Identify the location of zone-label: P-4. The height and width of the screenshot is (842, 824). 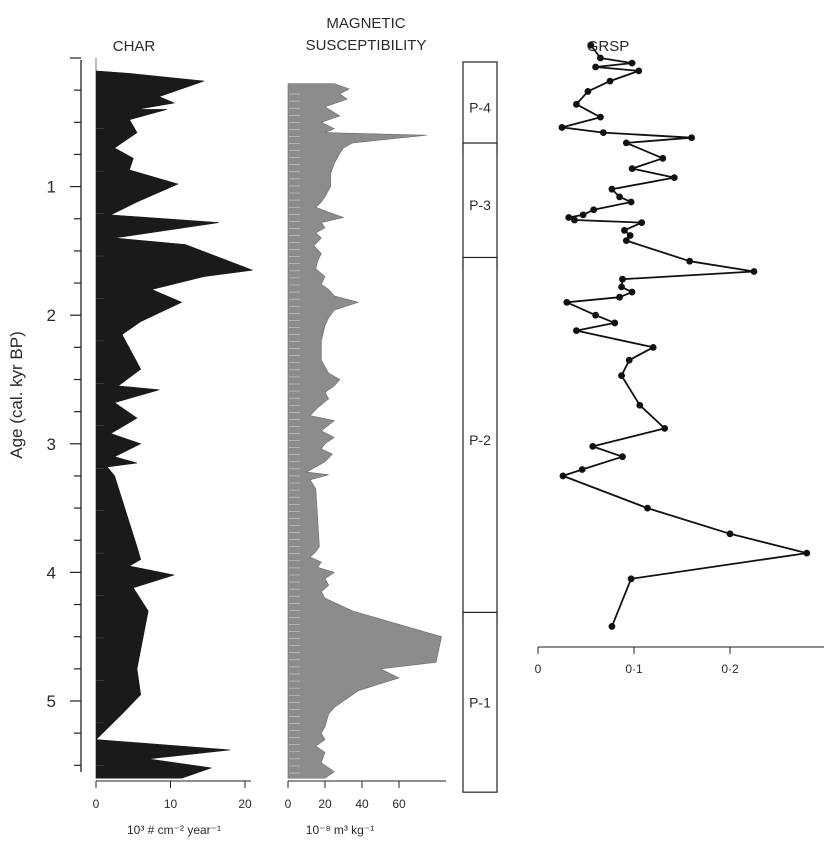
(480, 108).